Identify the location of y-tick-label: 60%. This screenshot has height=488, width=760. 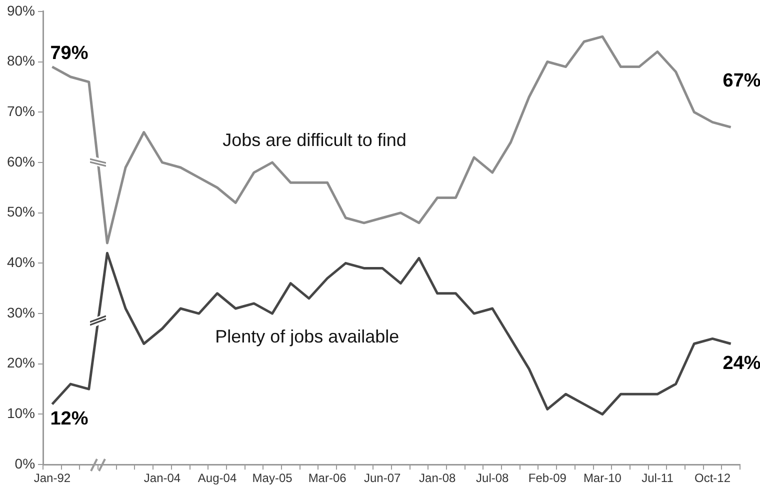
(21, 161).